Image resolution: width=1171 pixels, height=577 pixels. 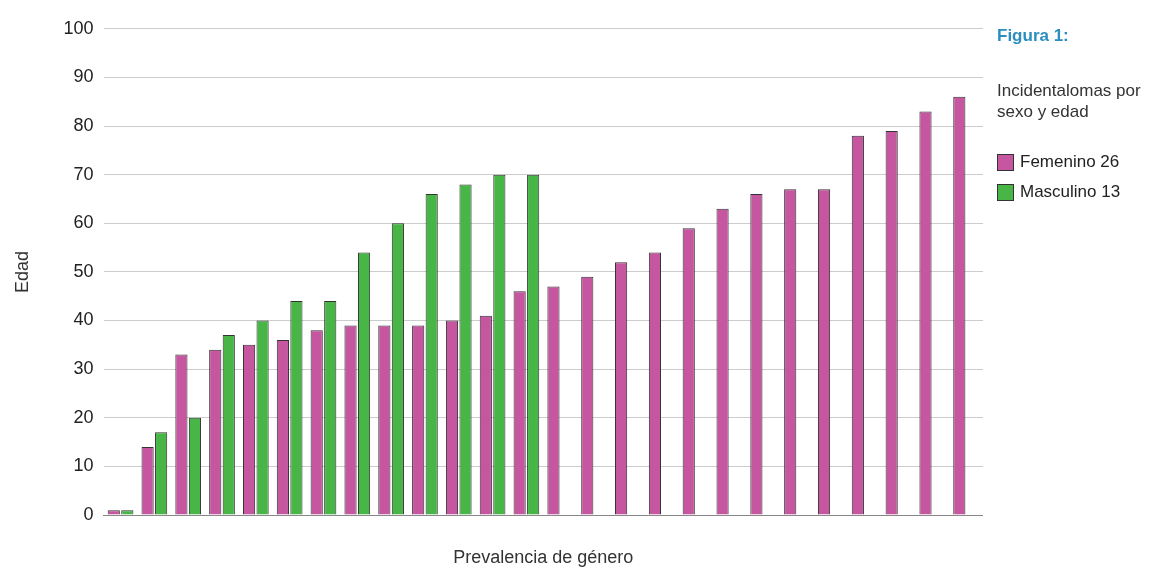 What do you see at coordinates (21, 271) in the screenshot?
I see `y-axis-title: Edad` at bounding box center [21, 271].